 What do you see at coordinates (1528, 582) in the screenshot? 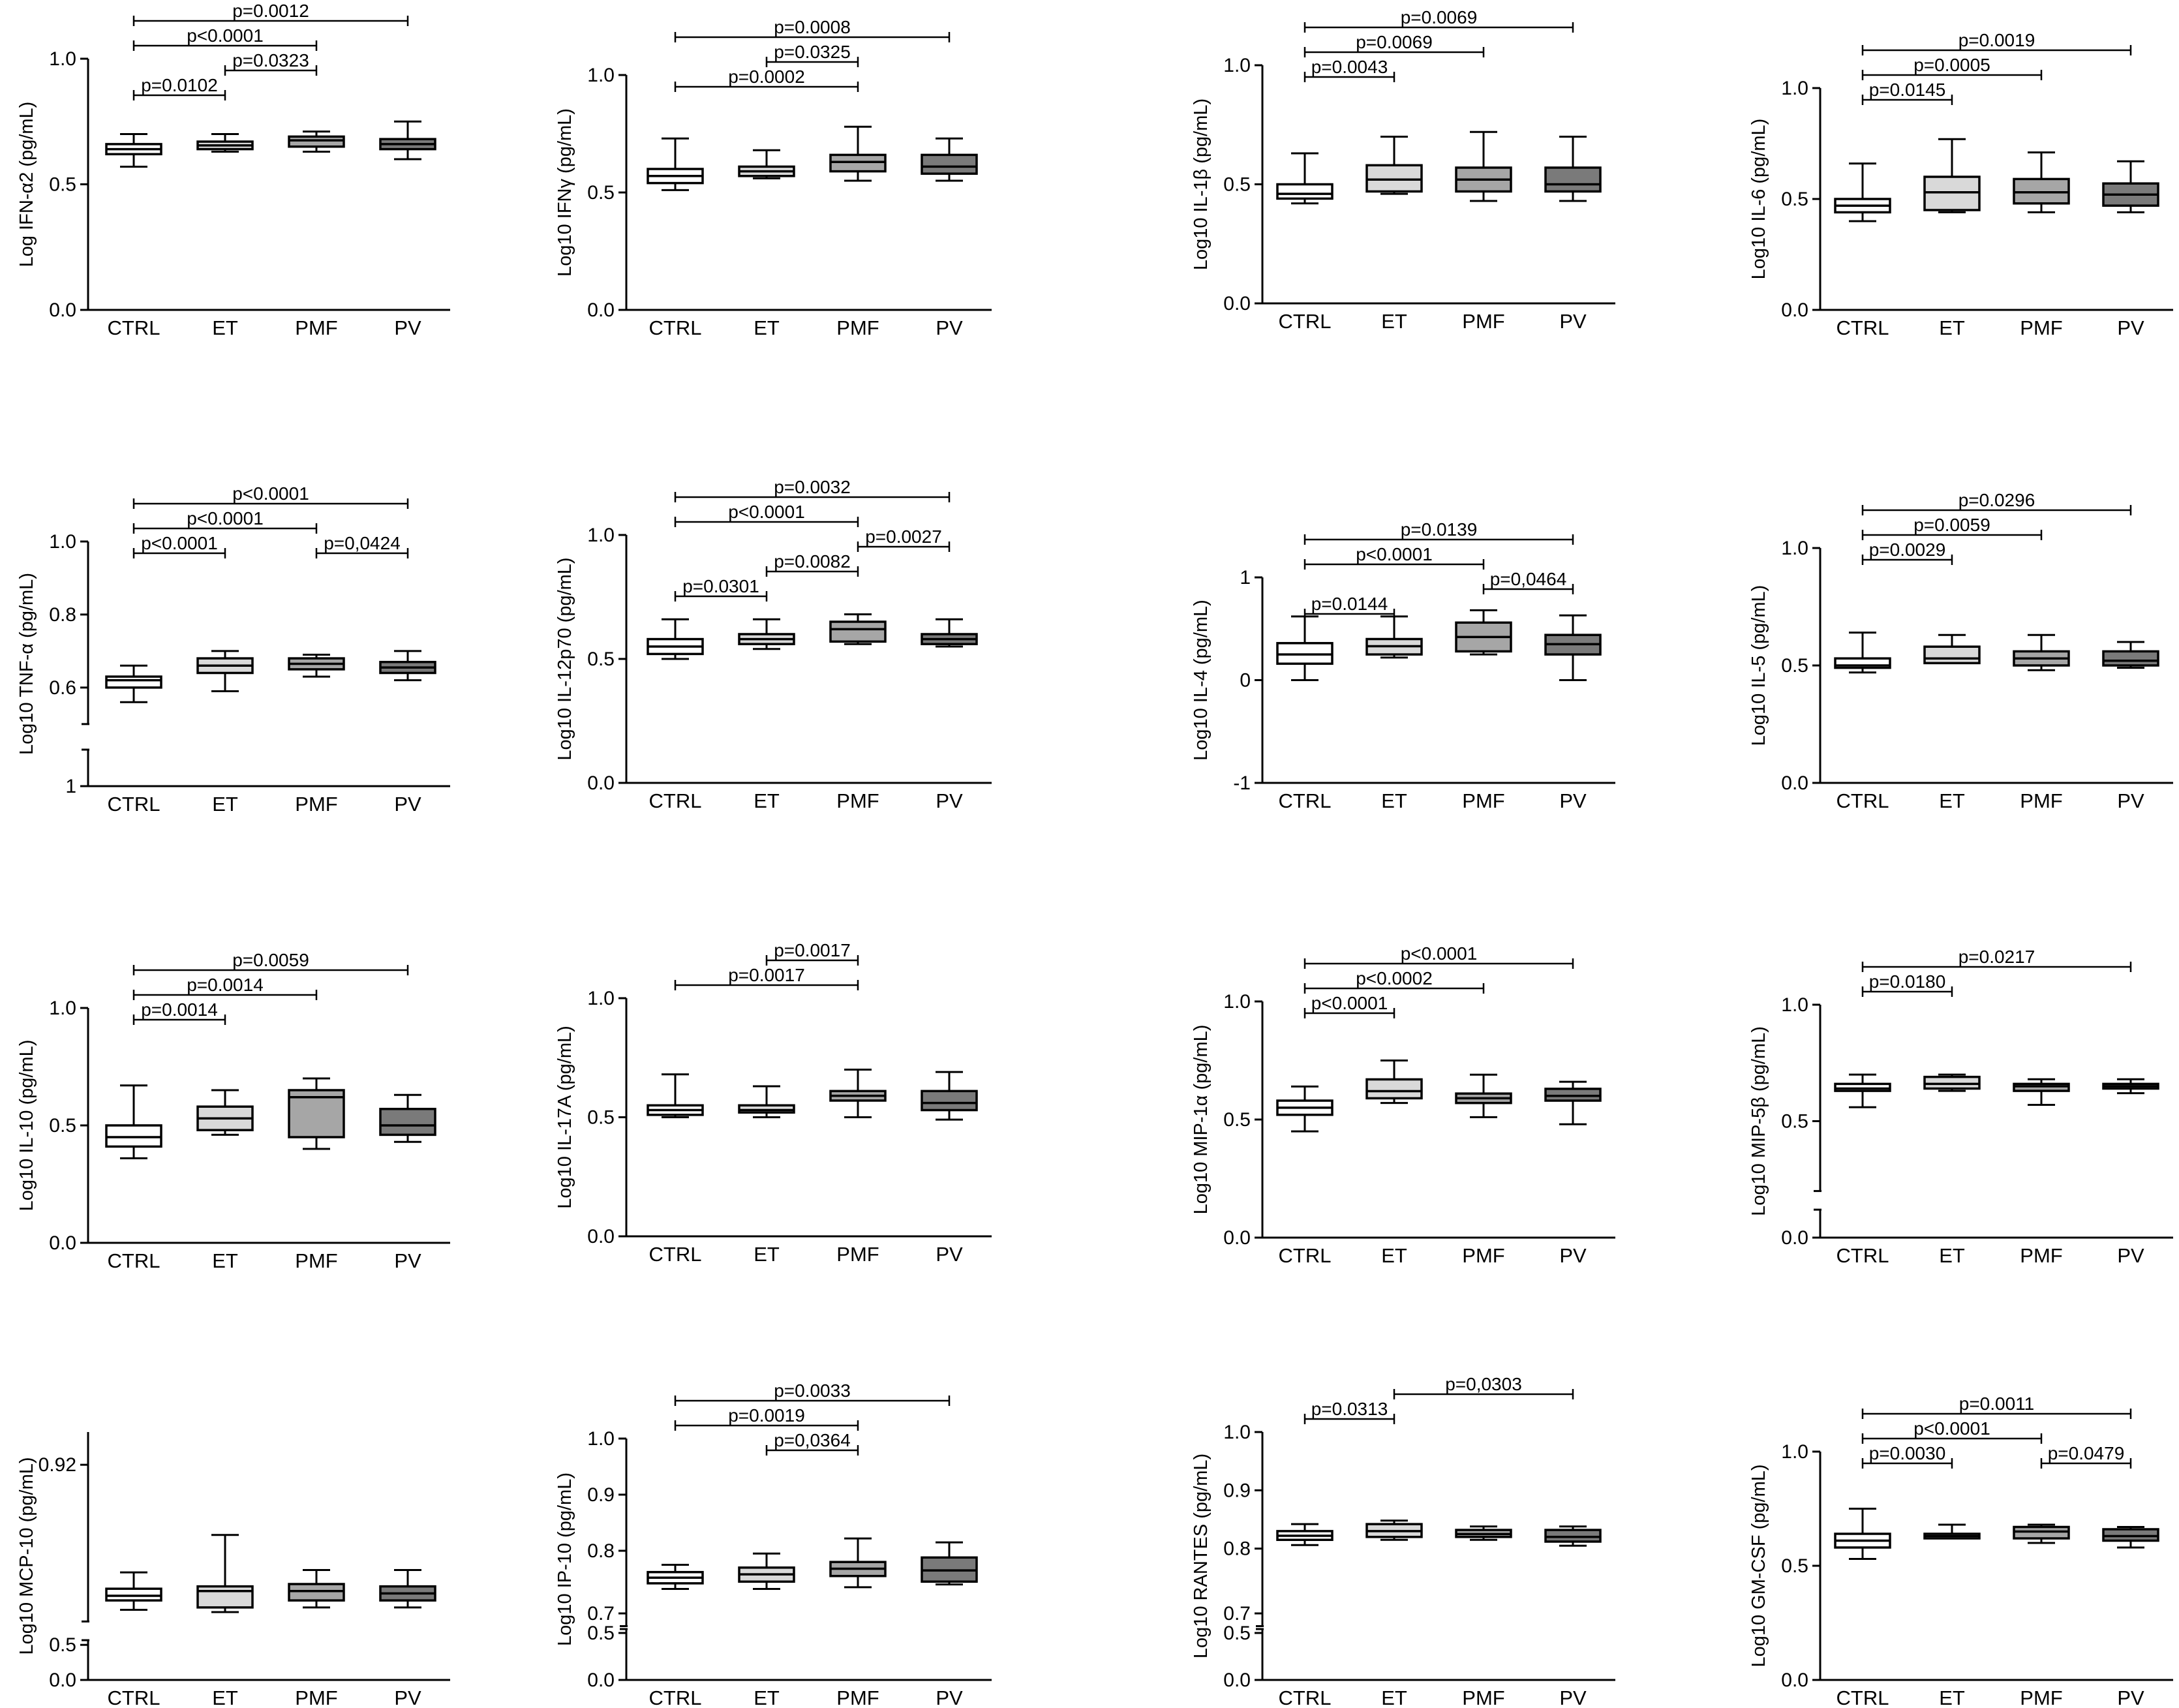
I see `significance-bracket: p=0,0464` at bounding box center [1528, 582].